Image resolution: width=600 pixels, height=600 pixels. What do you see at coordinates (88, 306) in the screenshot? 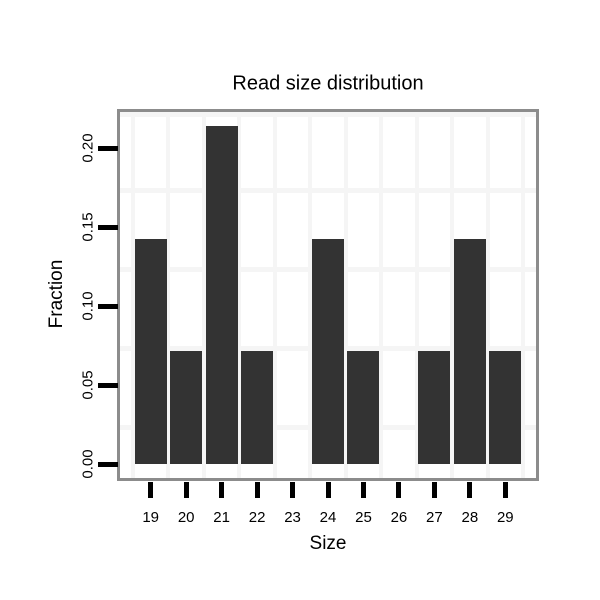
I see `y-tick-label: 0.10` at bounding box center [88, 306].